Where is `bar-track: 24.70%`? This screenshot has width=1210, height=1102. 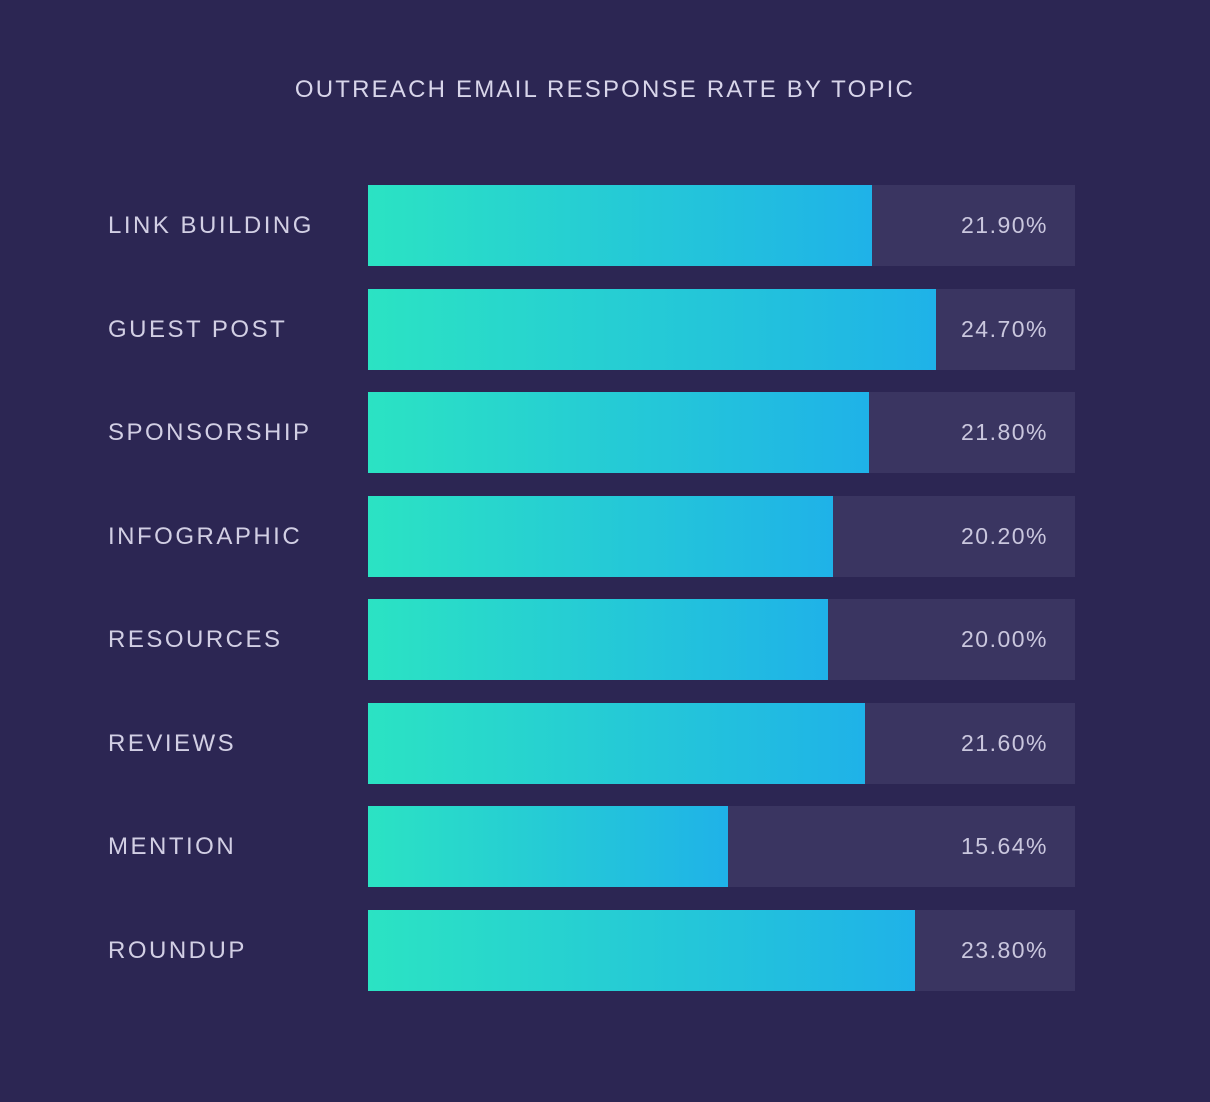
bar-track: 24.70% is located at coordinates (721, 329).